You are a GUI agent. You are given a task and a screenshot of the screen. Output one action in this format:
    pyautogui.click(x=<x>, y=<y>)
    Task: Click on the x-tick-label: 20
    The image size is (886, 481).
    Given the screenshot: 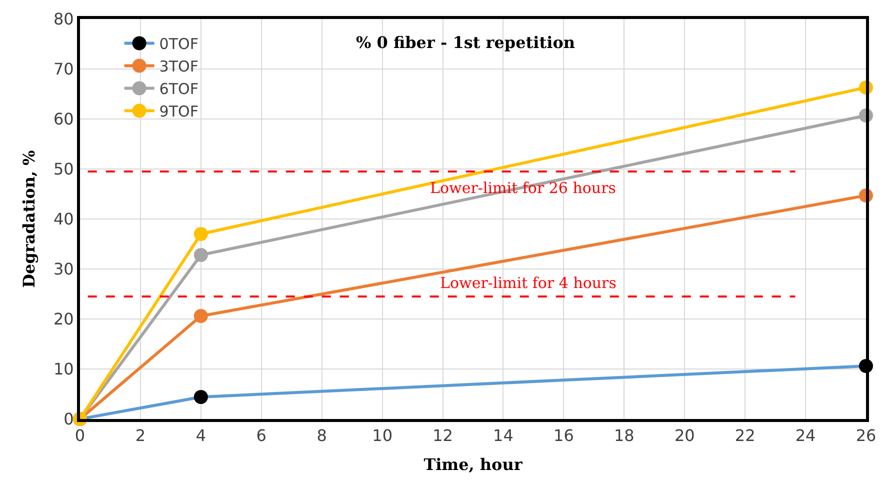 What is the action you would take?
    pyautogui.click(x=684, y=436)
    